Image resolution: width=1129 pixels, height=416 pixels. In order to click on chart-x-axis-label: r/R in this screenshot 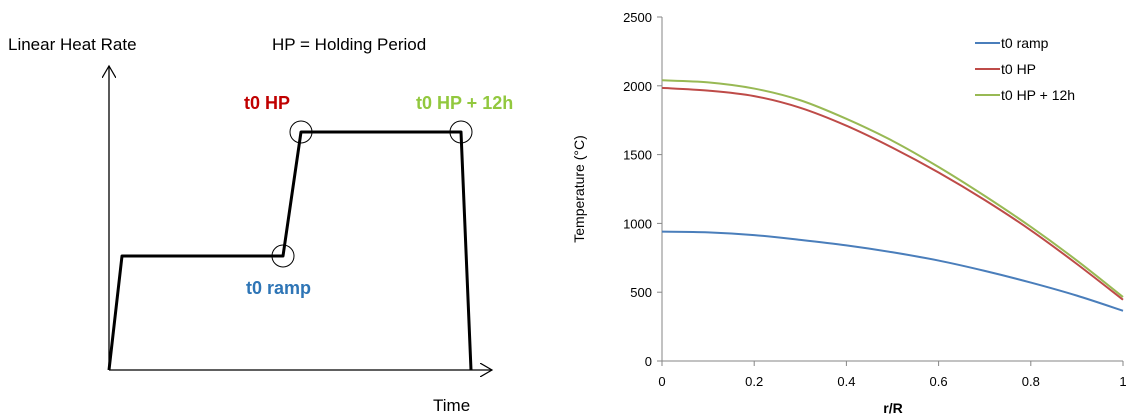, I will do `click(892, 408)`.